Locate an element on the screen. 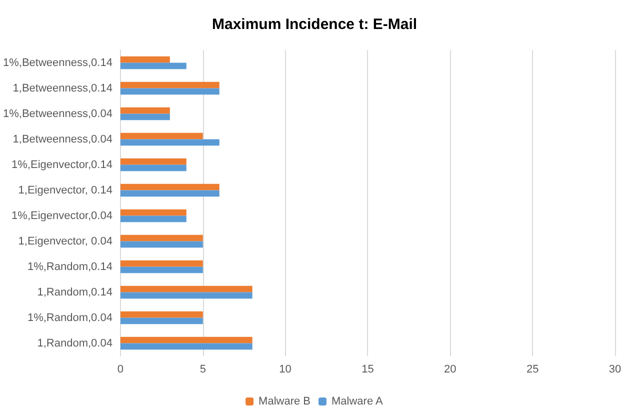 The image size is (629, 416). y-tick-label: 1,Random,0.14 is located at coordinates (74, 292).